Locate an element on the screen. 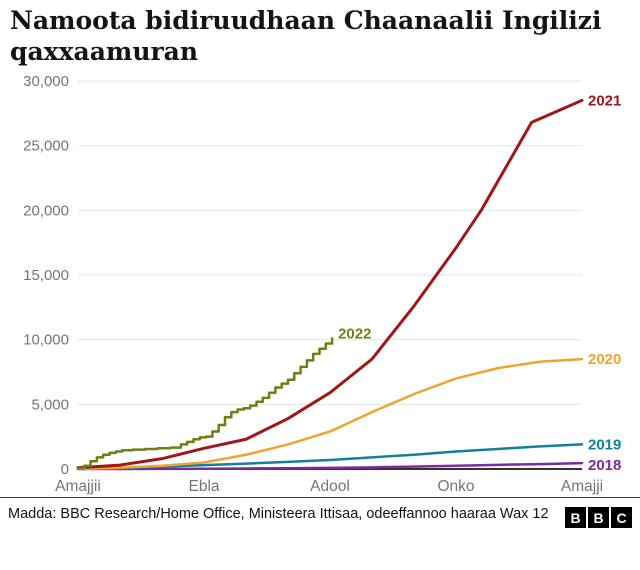 The image size is (640, 570). series-label-2019: 2019 is located at coordinates (604, 444).